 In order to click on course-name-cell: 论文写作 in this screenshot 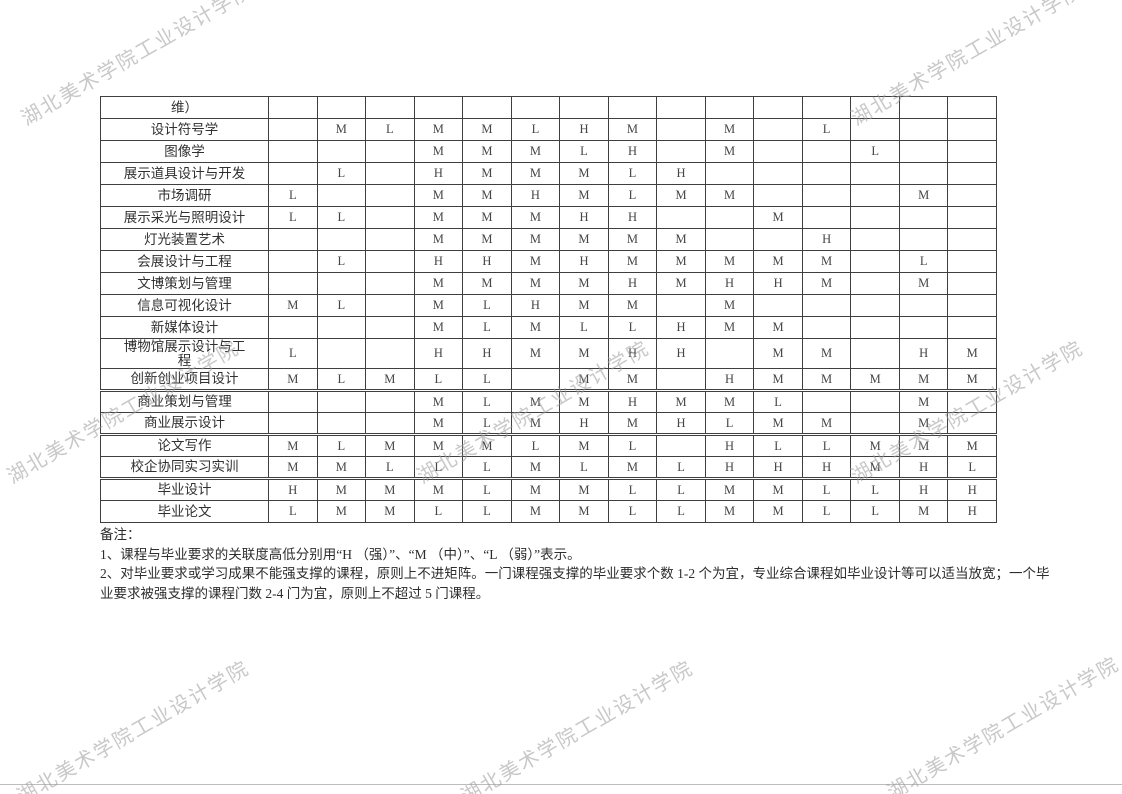, I will do `click(184, 445)`.